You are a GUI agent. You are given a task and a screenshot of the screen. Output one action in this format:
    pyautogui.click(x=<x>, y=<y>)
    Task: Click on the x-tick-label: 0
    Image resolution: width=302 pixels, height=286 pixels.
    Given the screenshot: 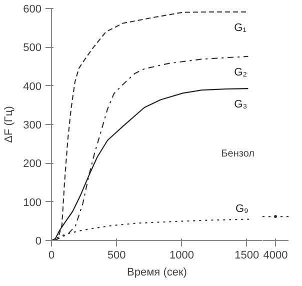 What is the action you would take?
    pyautogui.click(x=51, y=256)
    